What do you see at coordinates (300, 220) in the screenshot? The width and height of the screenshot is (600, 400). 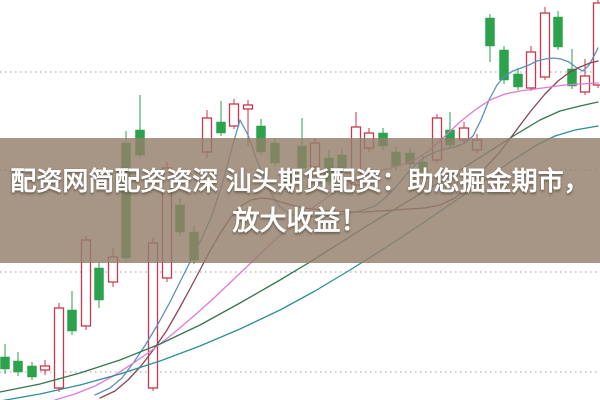 I see `banner-text-line2: 放大收益！` at bounding box center [300, 220].